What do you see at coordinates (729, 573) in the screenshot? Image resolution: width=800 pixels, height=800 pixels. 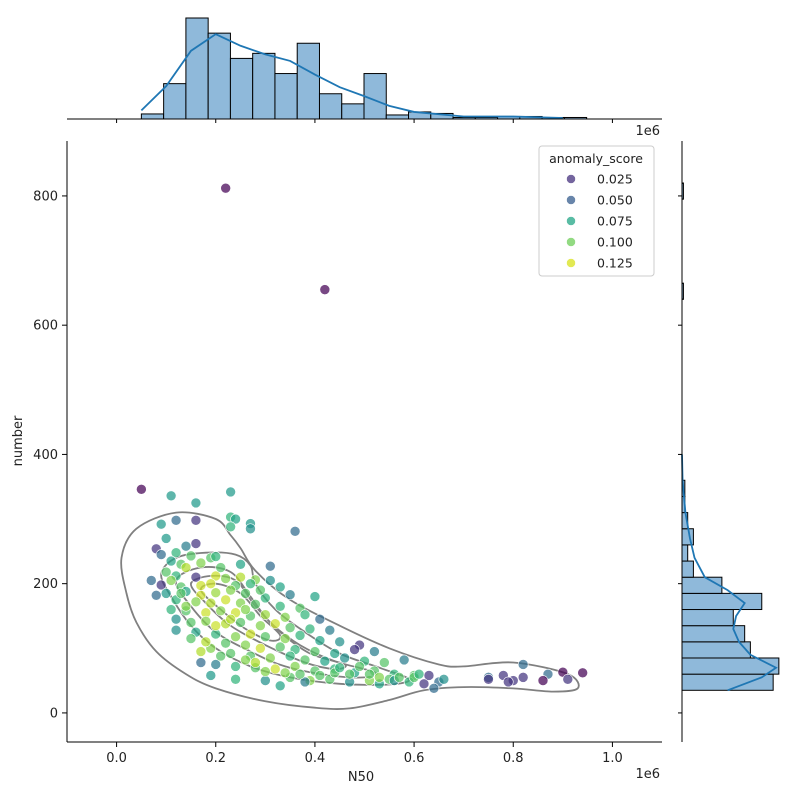 I see `right-kde-line` at bounding box center [729, 573].